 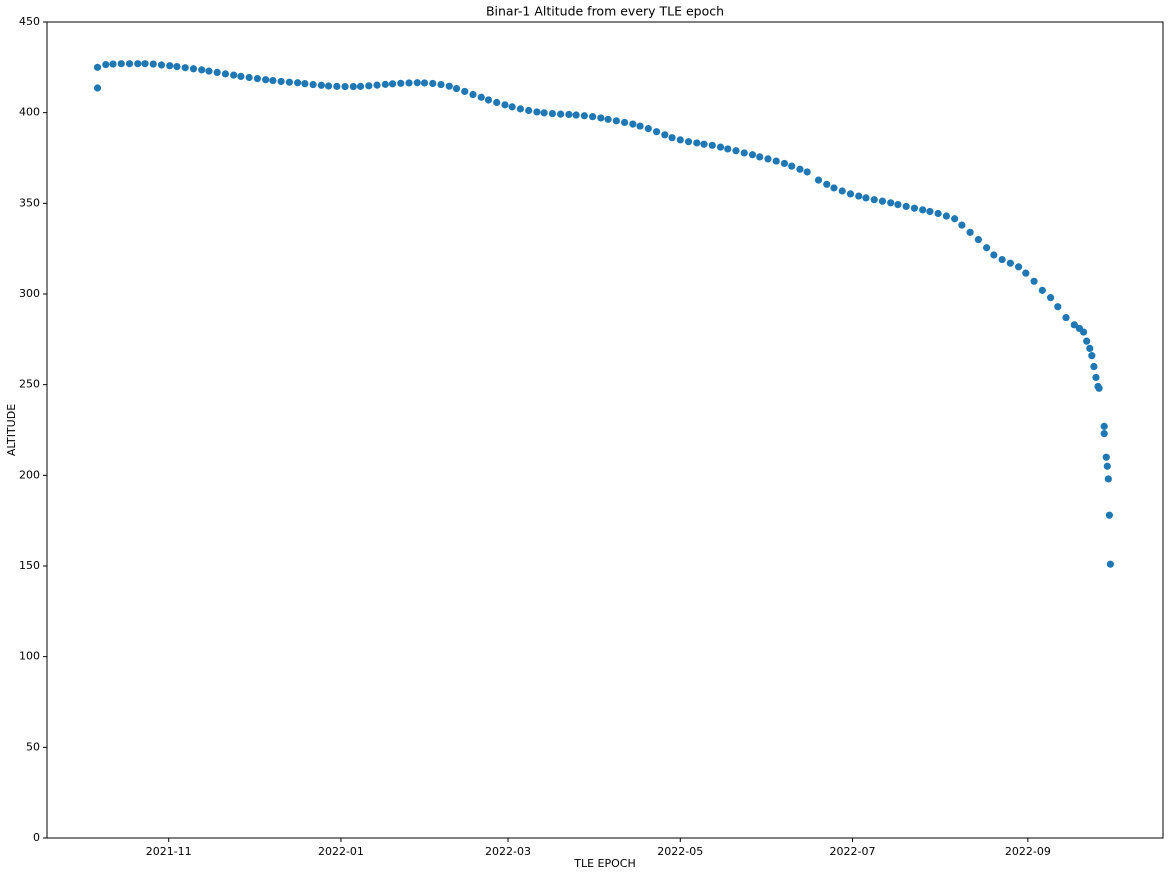 What do you see at coordinates (29, 474) in the screenshot?
I see `y-tick-label: 200` at bounding box center [29, 474].